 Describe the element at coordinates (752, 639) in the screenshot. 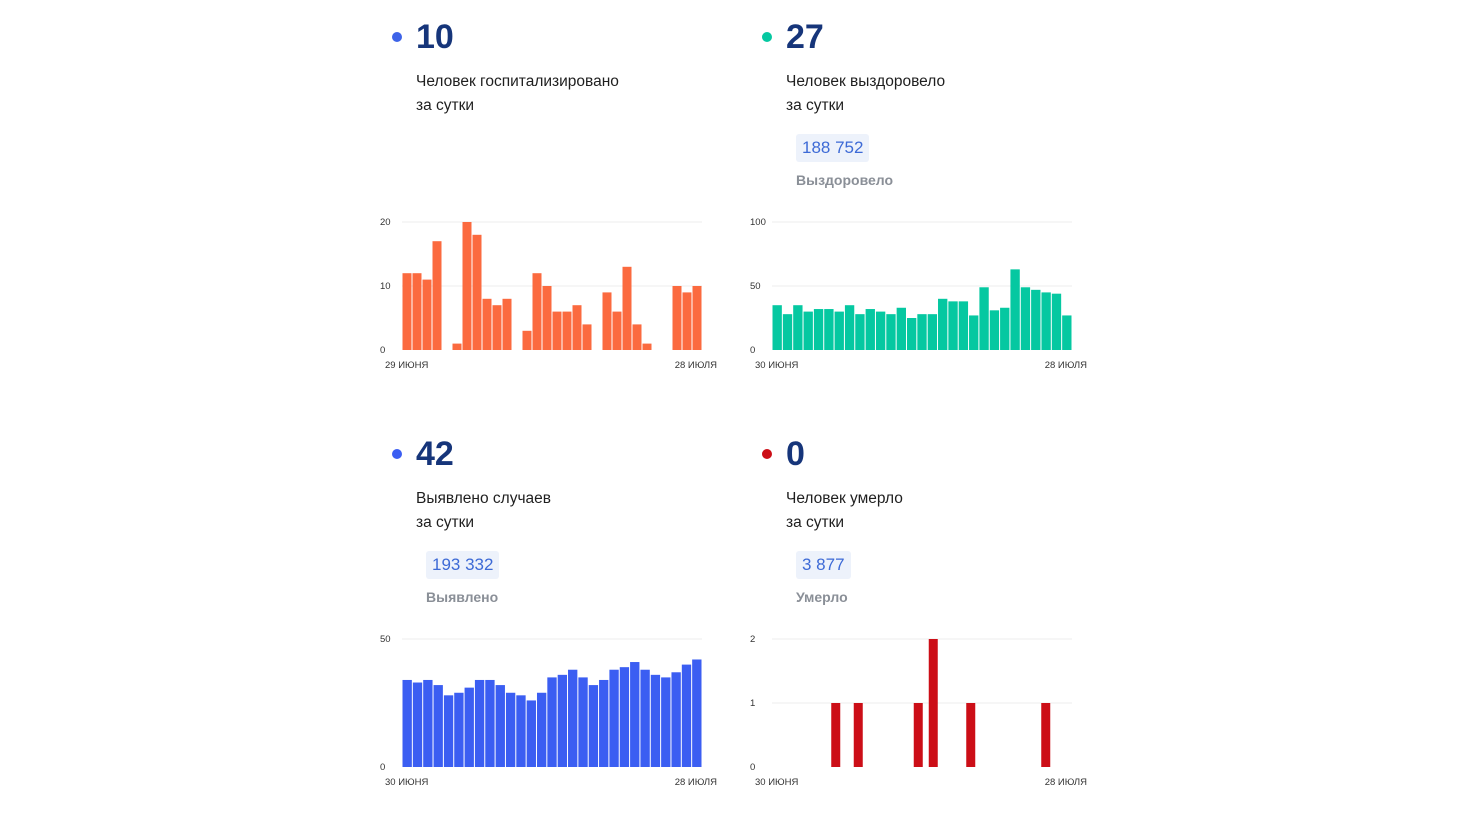

I see `y-tick-label: 2` at that location.